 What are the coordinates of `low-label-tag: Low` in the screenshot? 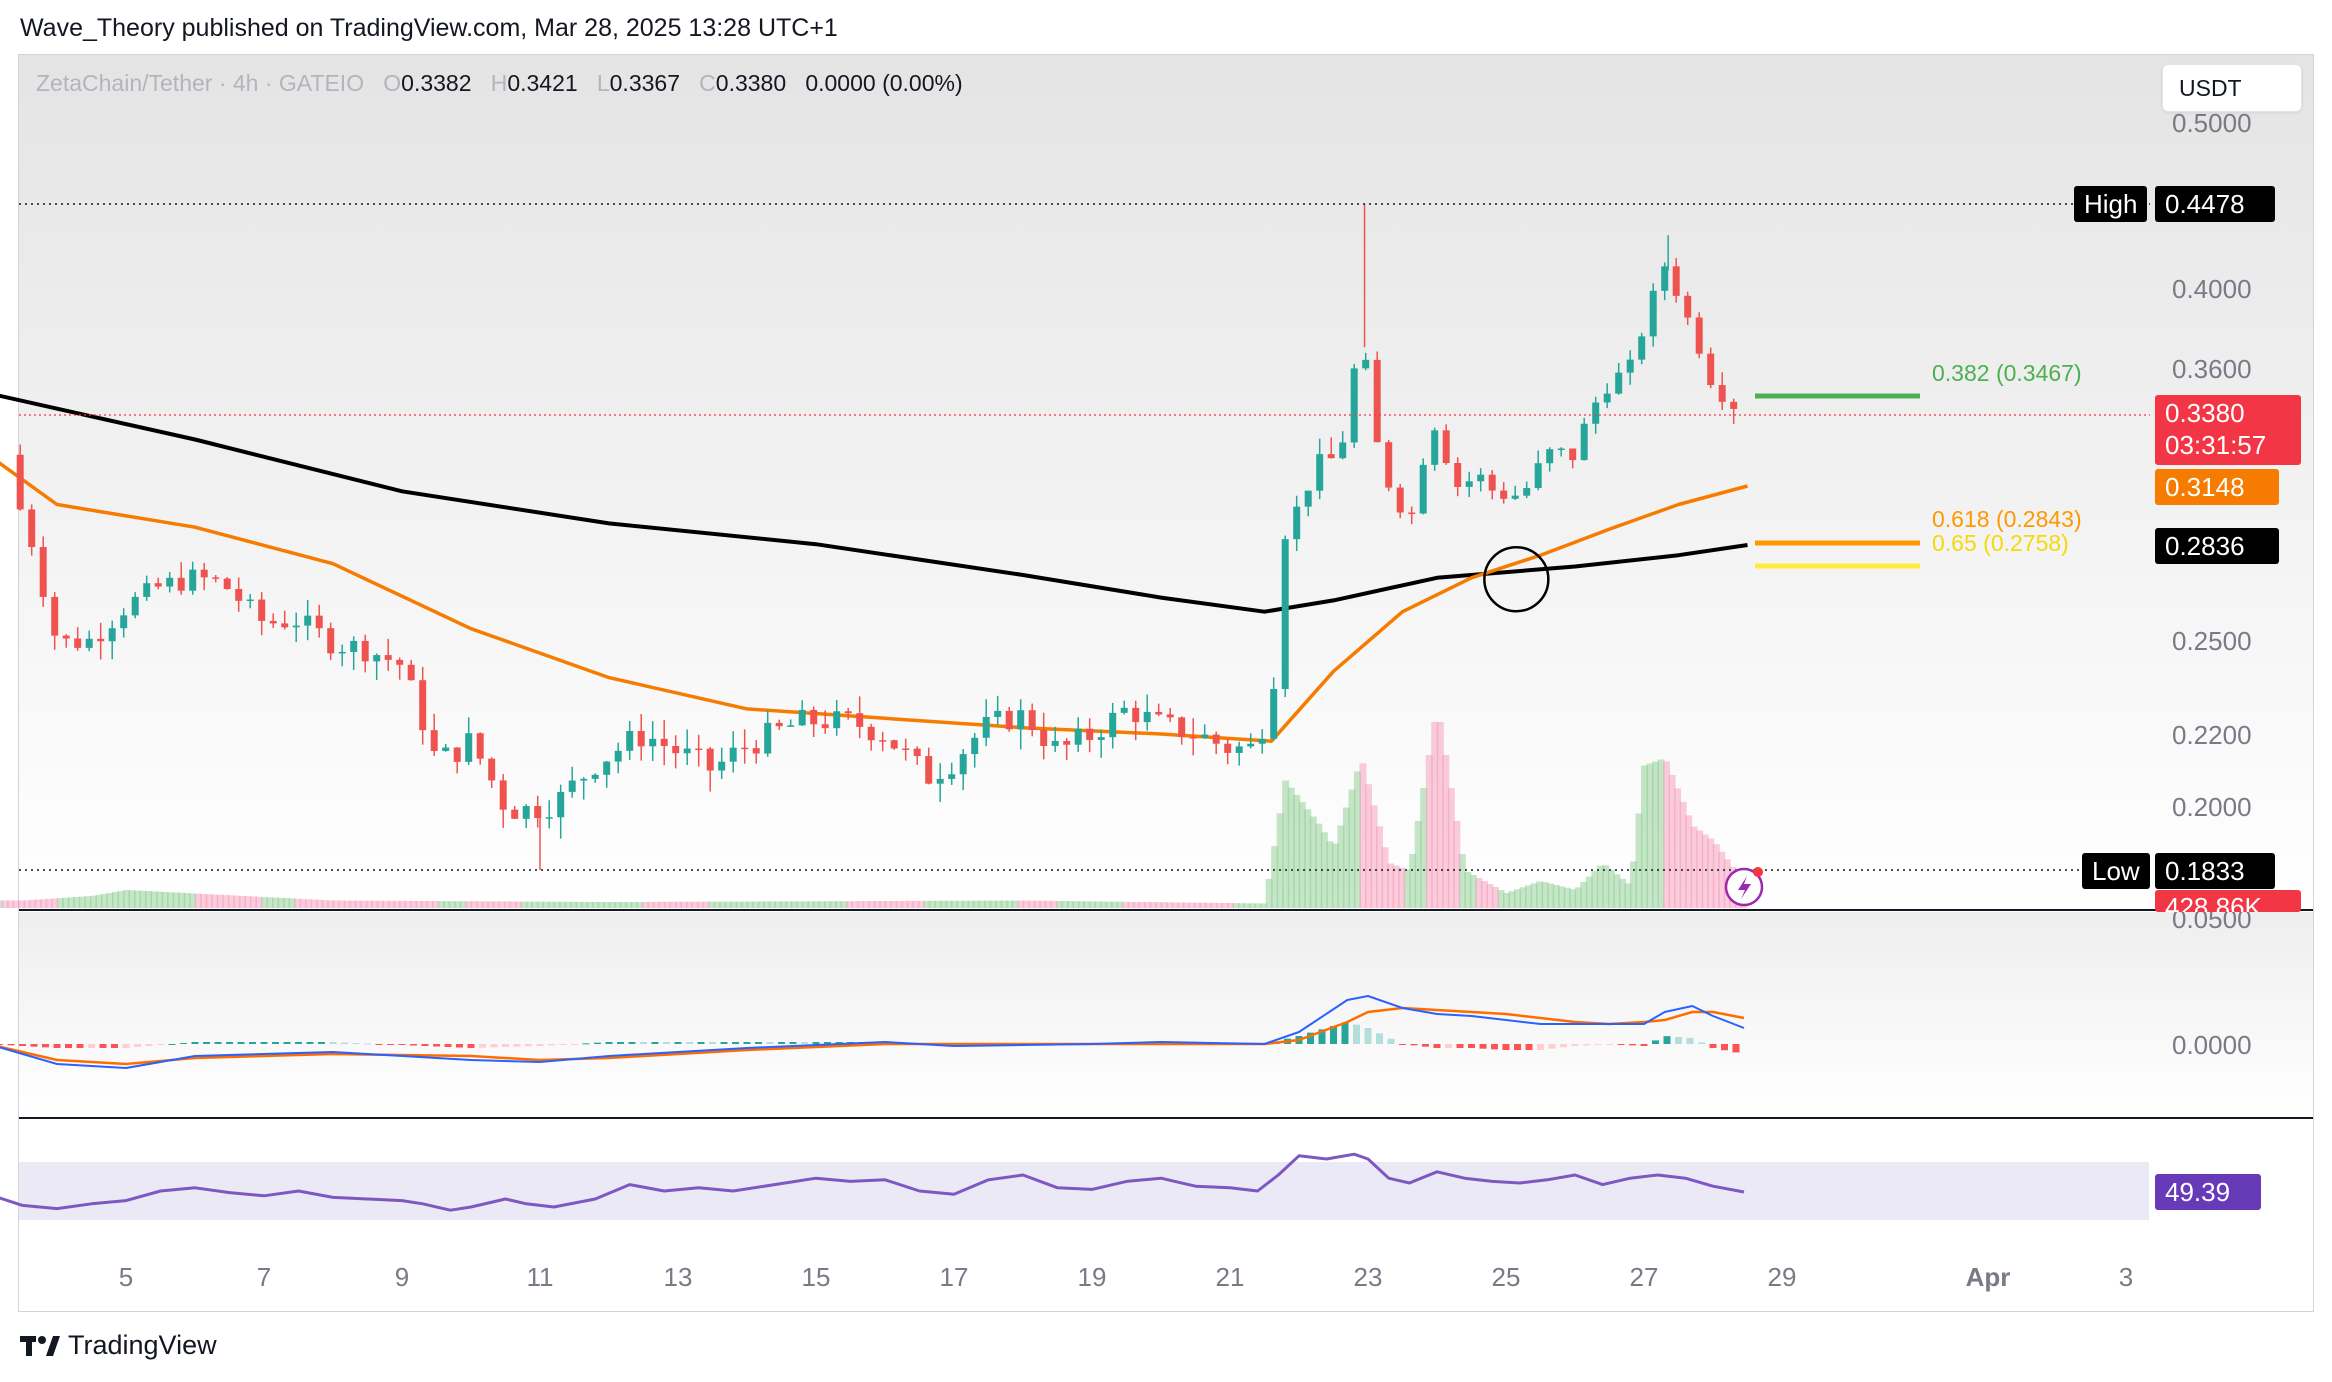 It's located at (2116, 871).